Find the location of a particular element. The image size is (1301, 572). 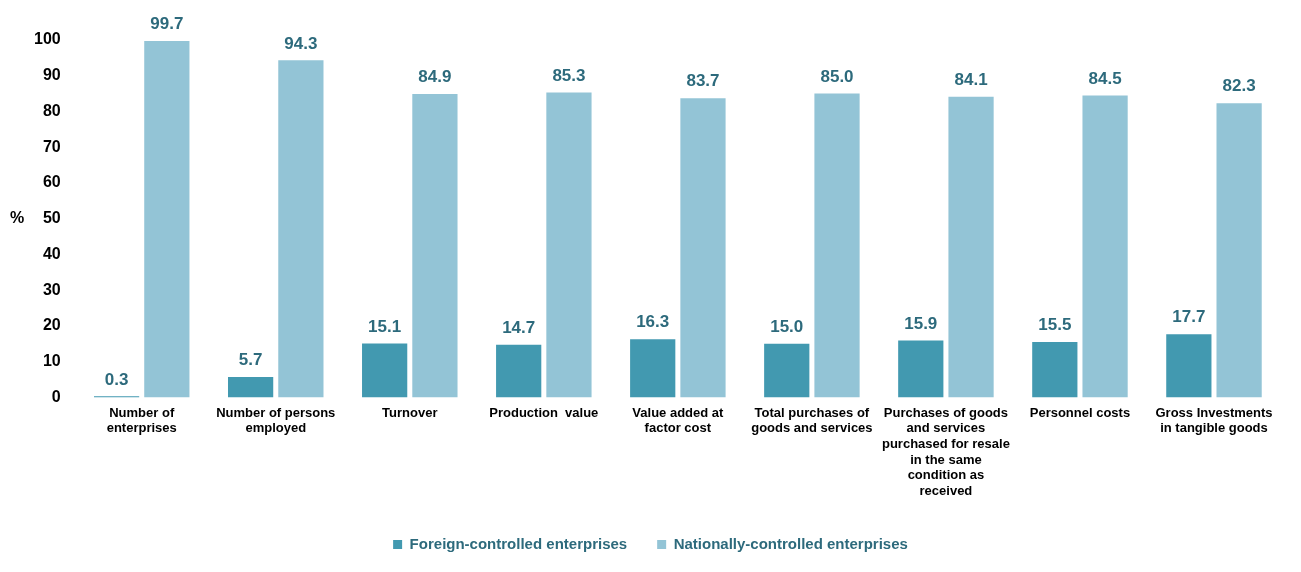

data-label: 83.7 is located at coordinates (703, 81).